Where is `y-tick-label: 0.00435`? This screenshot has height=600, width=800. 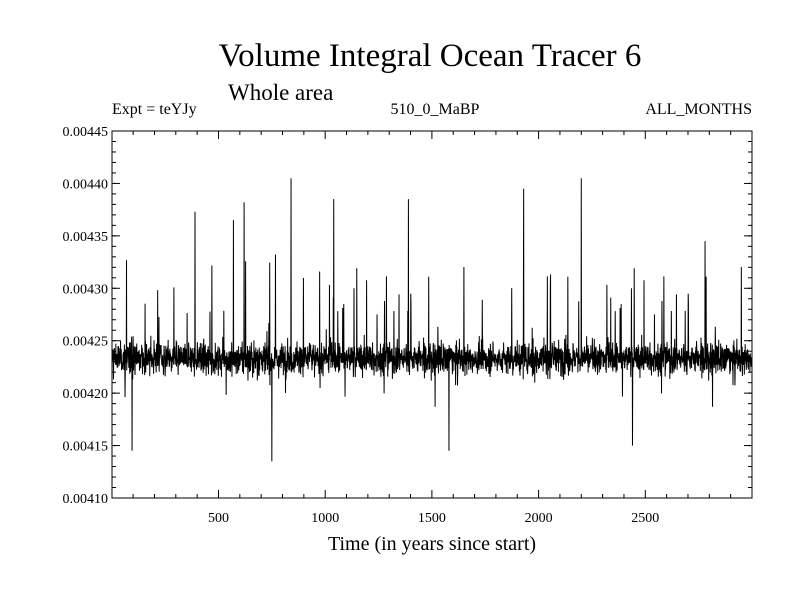 y-tick-label: 0.00435 is located at coordinates (86, 237).